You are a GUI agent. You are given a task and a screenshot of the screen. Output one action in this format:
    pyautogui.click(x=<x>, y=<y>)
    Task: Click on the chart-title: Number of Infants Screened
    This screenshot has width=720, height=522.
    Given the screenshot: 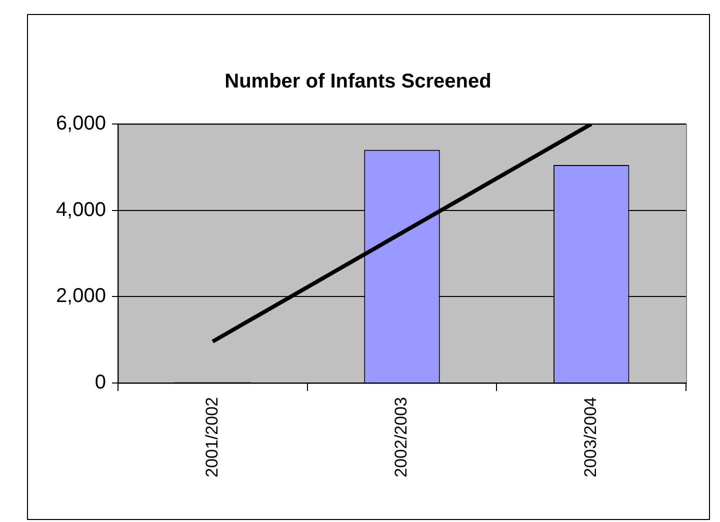 What is the action you would take?
    pyautogui.click(x=358, y=81)
    